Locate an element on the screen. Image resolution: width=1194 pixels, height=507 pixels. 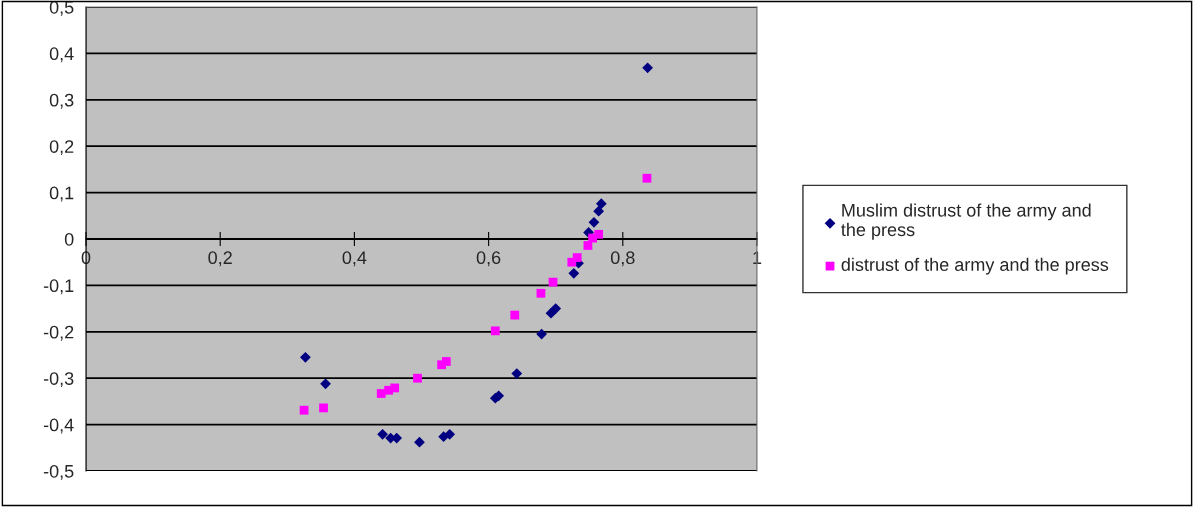
x-tick-label: 0,6 is located at coordinates (488, 259).